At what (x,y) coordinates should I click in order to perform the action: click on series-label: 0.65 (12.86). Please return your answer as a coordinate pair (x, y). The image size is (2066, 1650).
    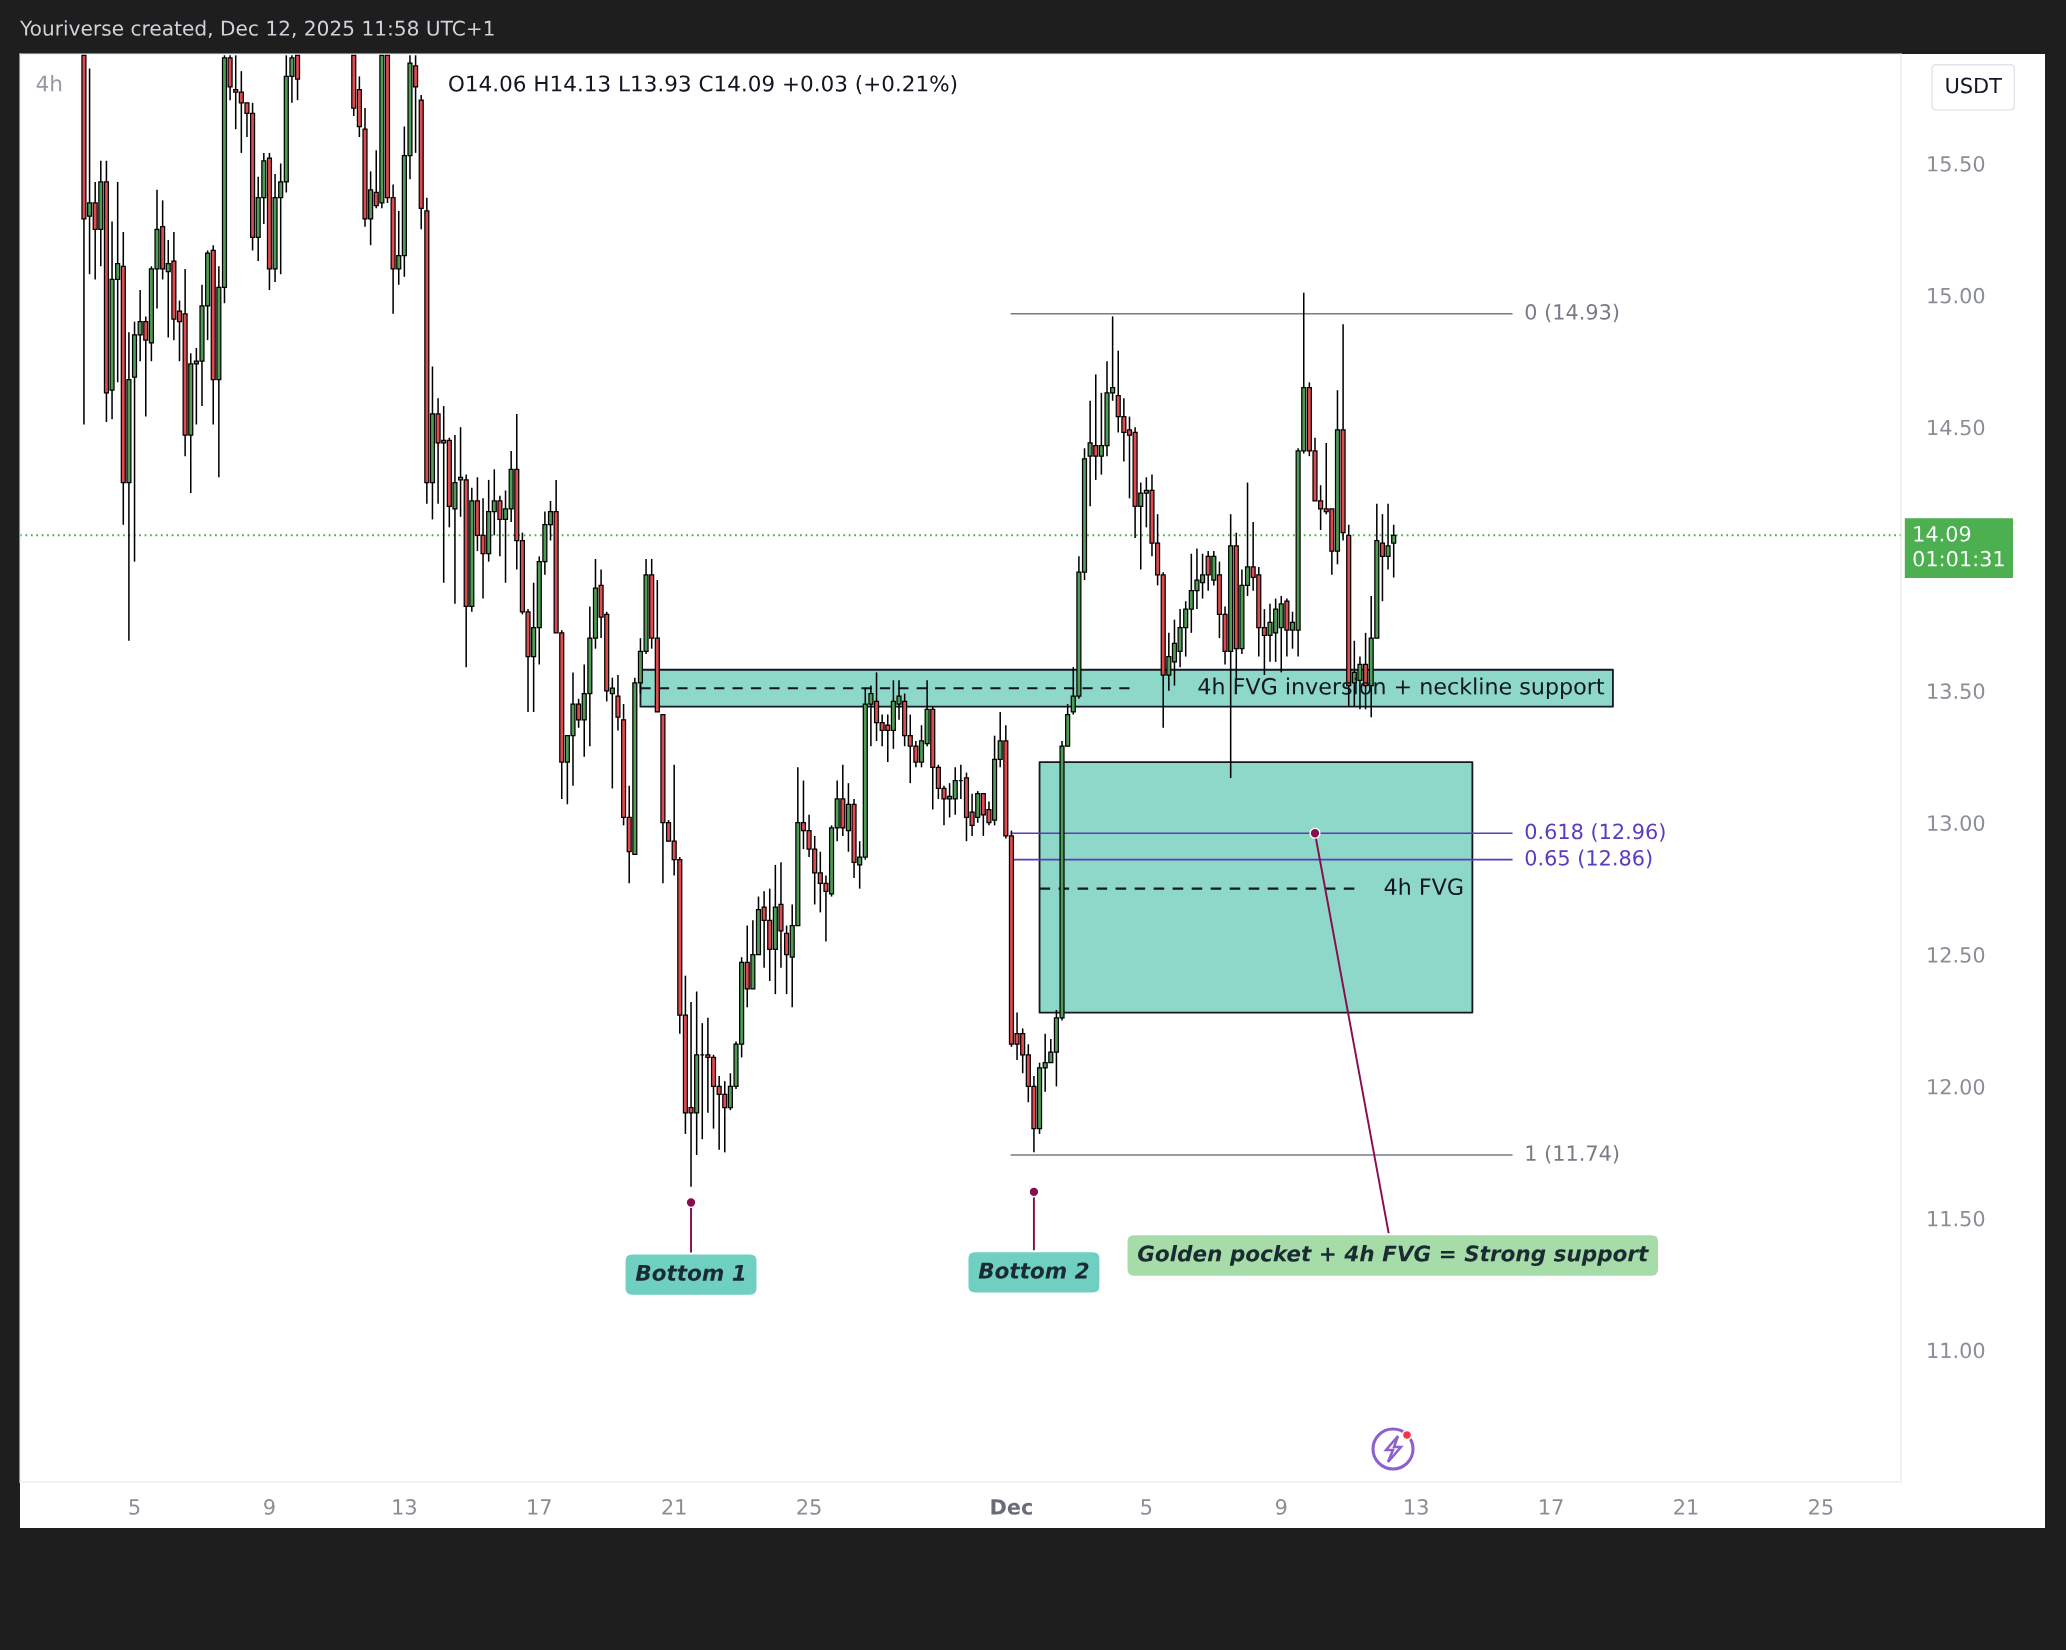
    Looking at the image, I should click on (1588, 859).